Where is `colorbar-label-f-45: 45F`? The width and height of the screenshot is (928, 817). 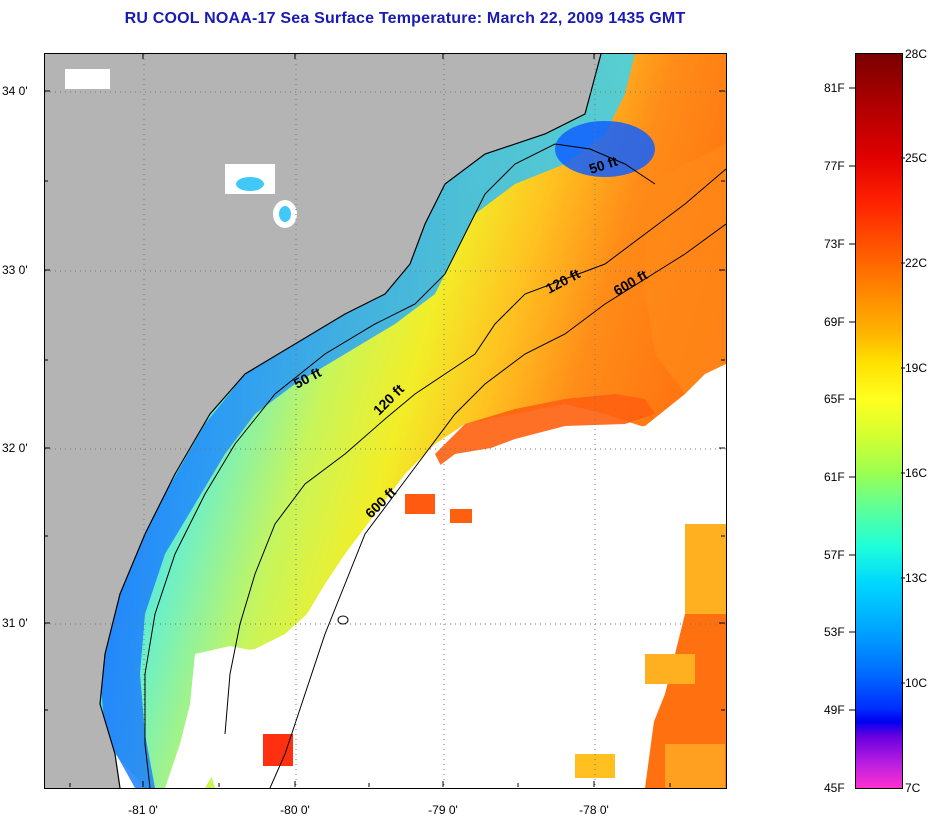 colorbar-label-f-45: 45F is located at coordinates (834, 788).